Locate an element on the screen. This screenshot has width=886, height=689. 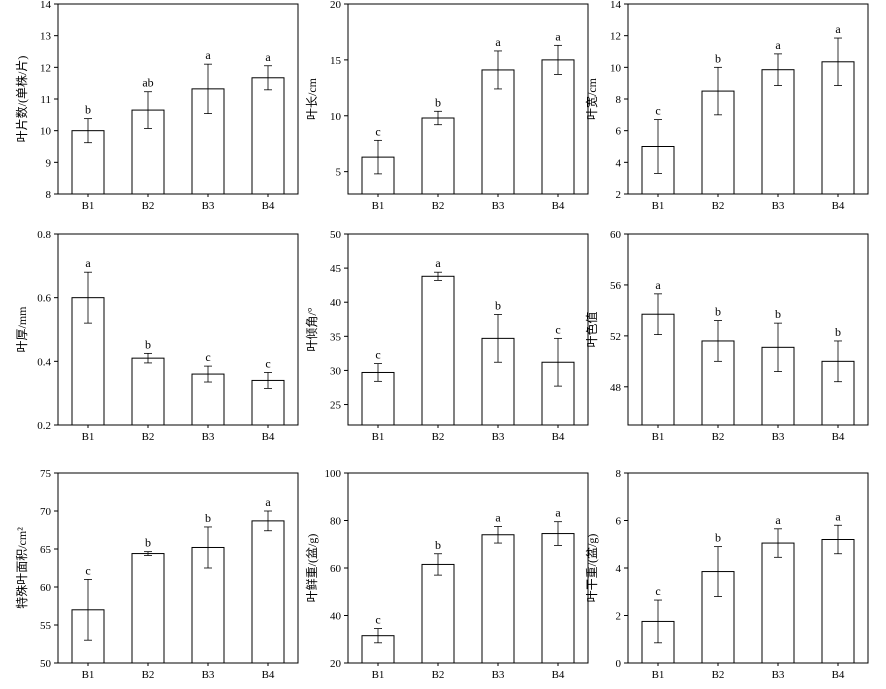
y-tick-label: 30 is located at coordinates (336, 371).